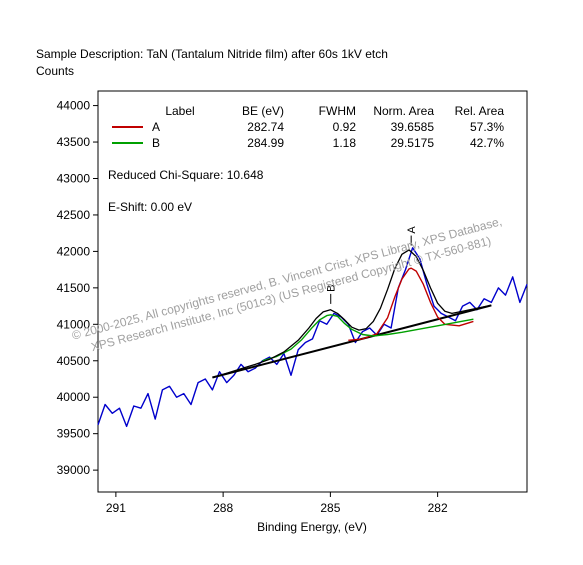 This screenshot has height=565, width=583. What do you see at coordinates (223, 508) in the screenshot?
I see `x-tick-label: 288` at bounding box center [223, 508].